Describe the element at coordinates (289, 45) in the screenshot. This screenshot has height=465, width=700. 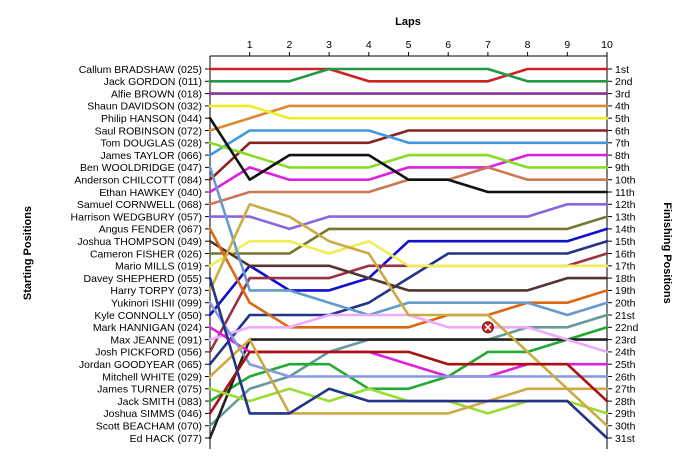
I see `x-tick-label: 2` at that location.